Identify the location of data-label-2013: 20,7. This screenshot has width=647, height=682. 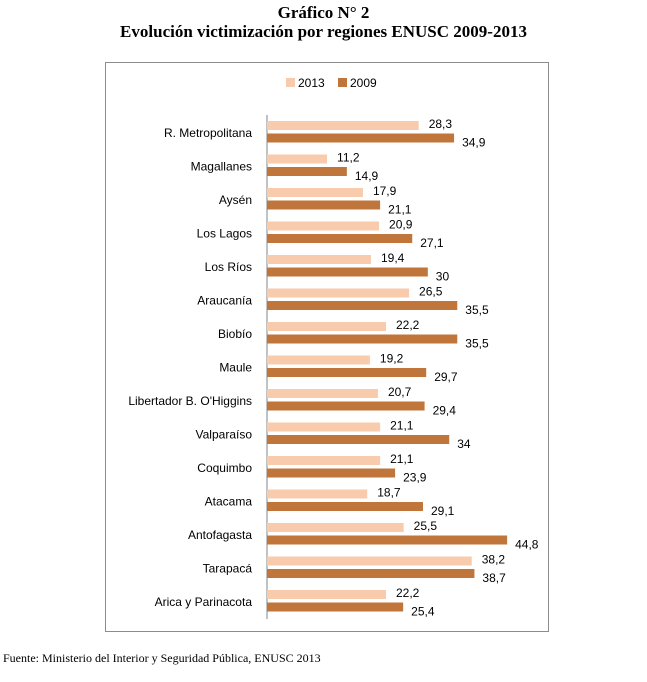
(400, 392).